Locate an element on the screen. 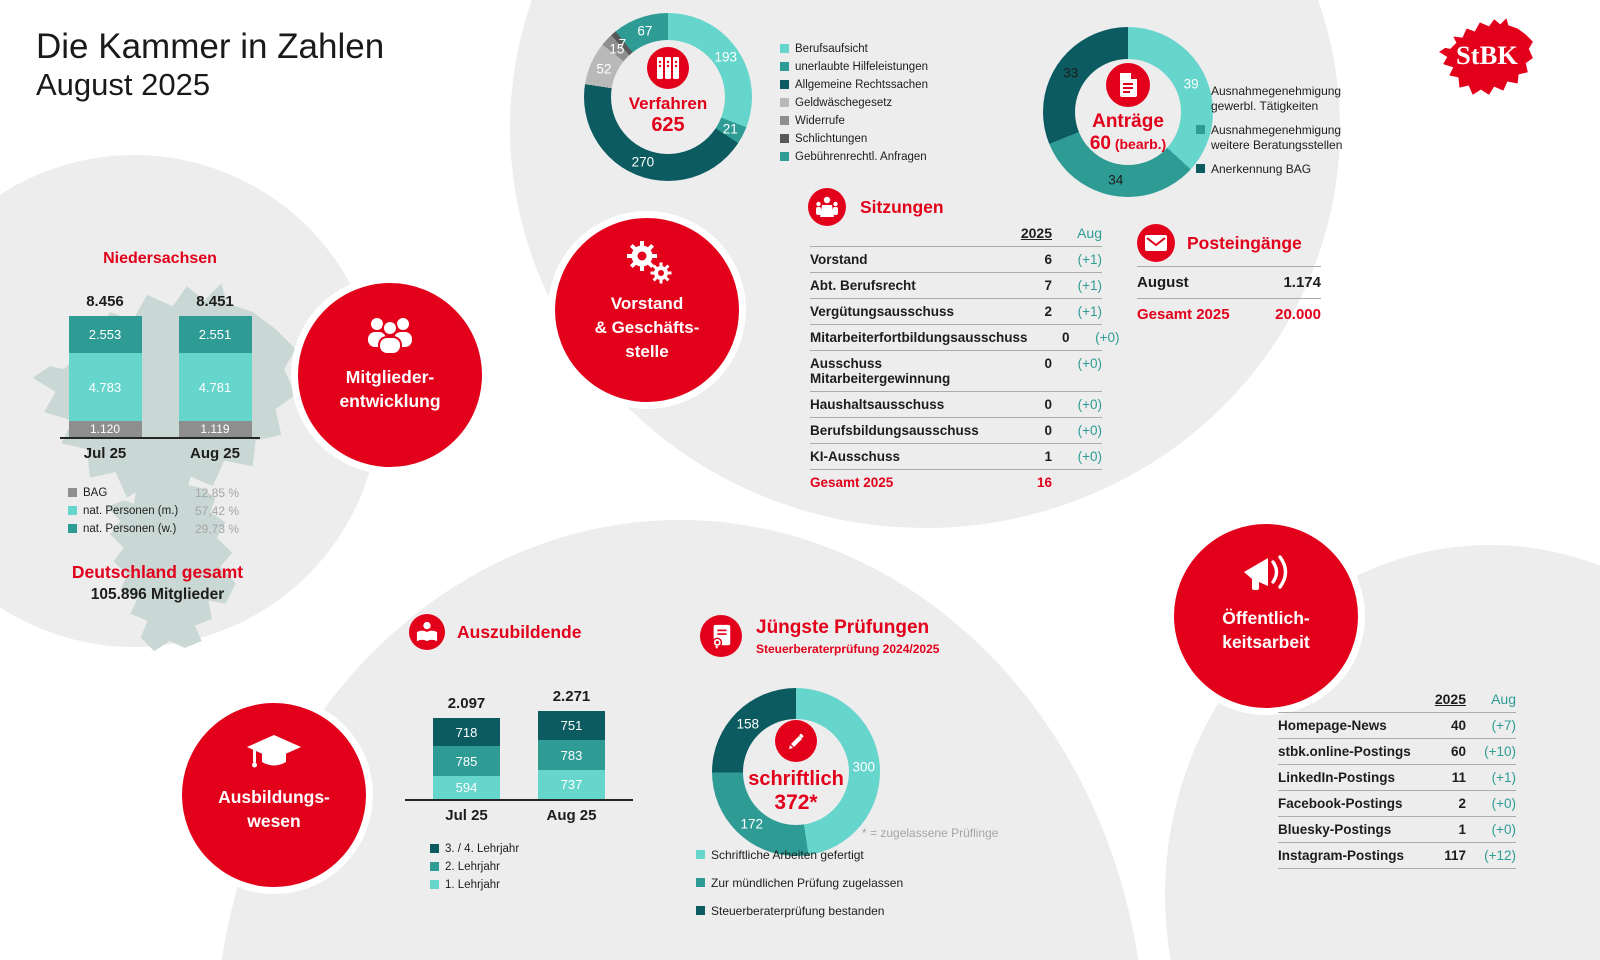 This screenshot has height=960, width=1600. bar-segment-value: 4.783 is located at coordinates (105, 387).